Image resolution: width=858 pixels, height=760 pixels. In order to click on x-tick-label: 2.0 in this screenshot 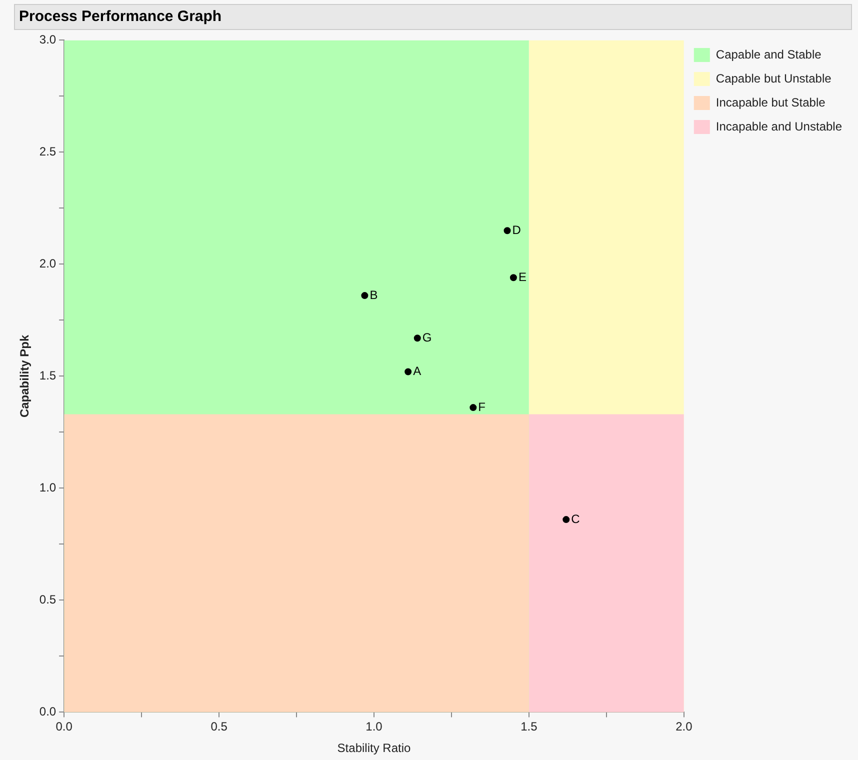, I will do `click(684, 727)`.